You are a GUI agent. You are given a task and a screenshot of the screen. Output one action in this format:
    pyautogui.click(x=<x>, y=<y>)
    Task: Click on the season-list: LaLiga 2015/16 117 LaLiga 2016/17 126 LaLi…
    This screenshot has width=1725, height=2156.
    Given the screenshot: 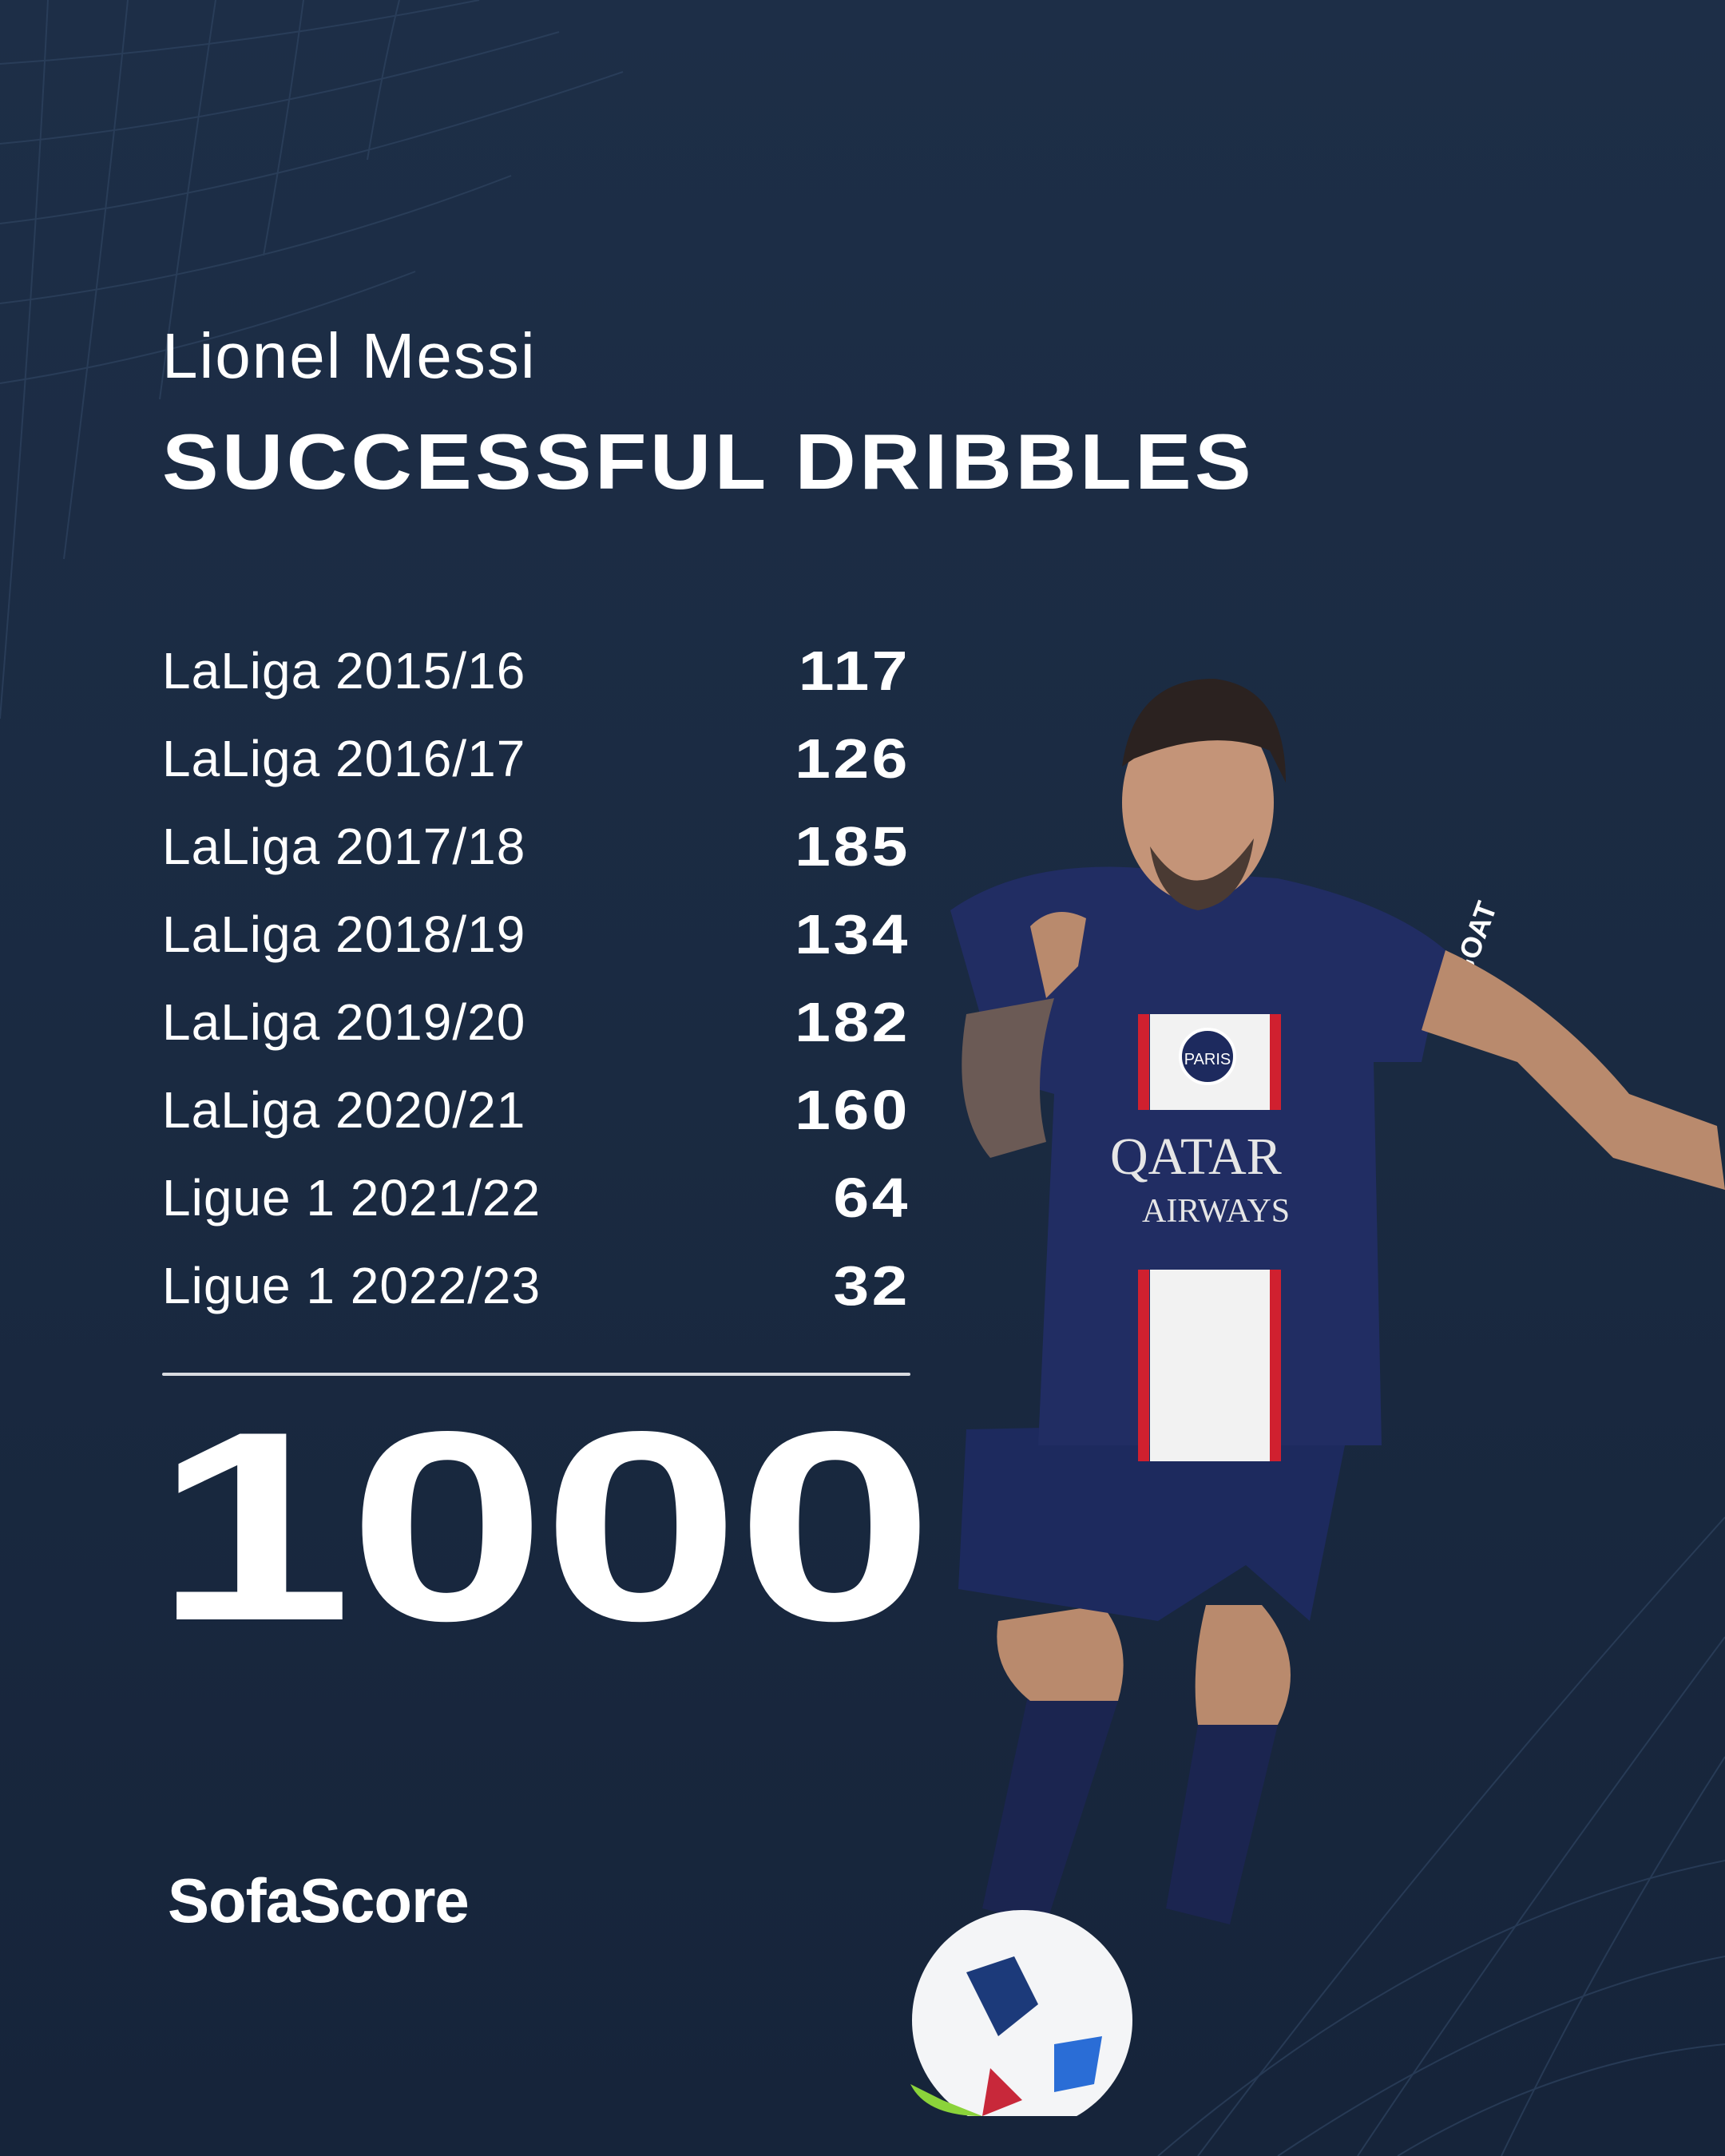 What is the action you would take?
    pyautogui.click(x=536, y=978)
    